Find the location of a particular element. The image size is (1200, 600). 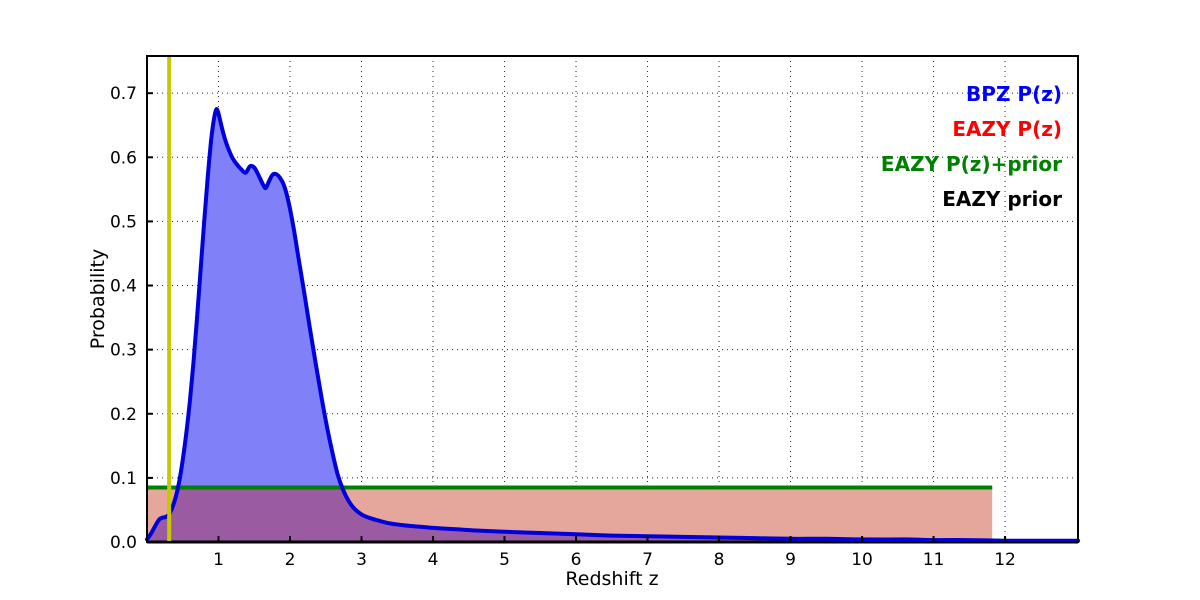

y-tick-label: 0.5 is located at coordinates (123, 222).